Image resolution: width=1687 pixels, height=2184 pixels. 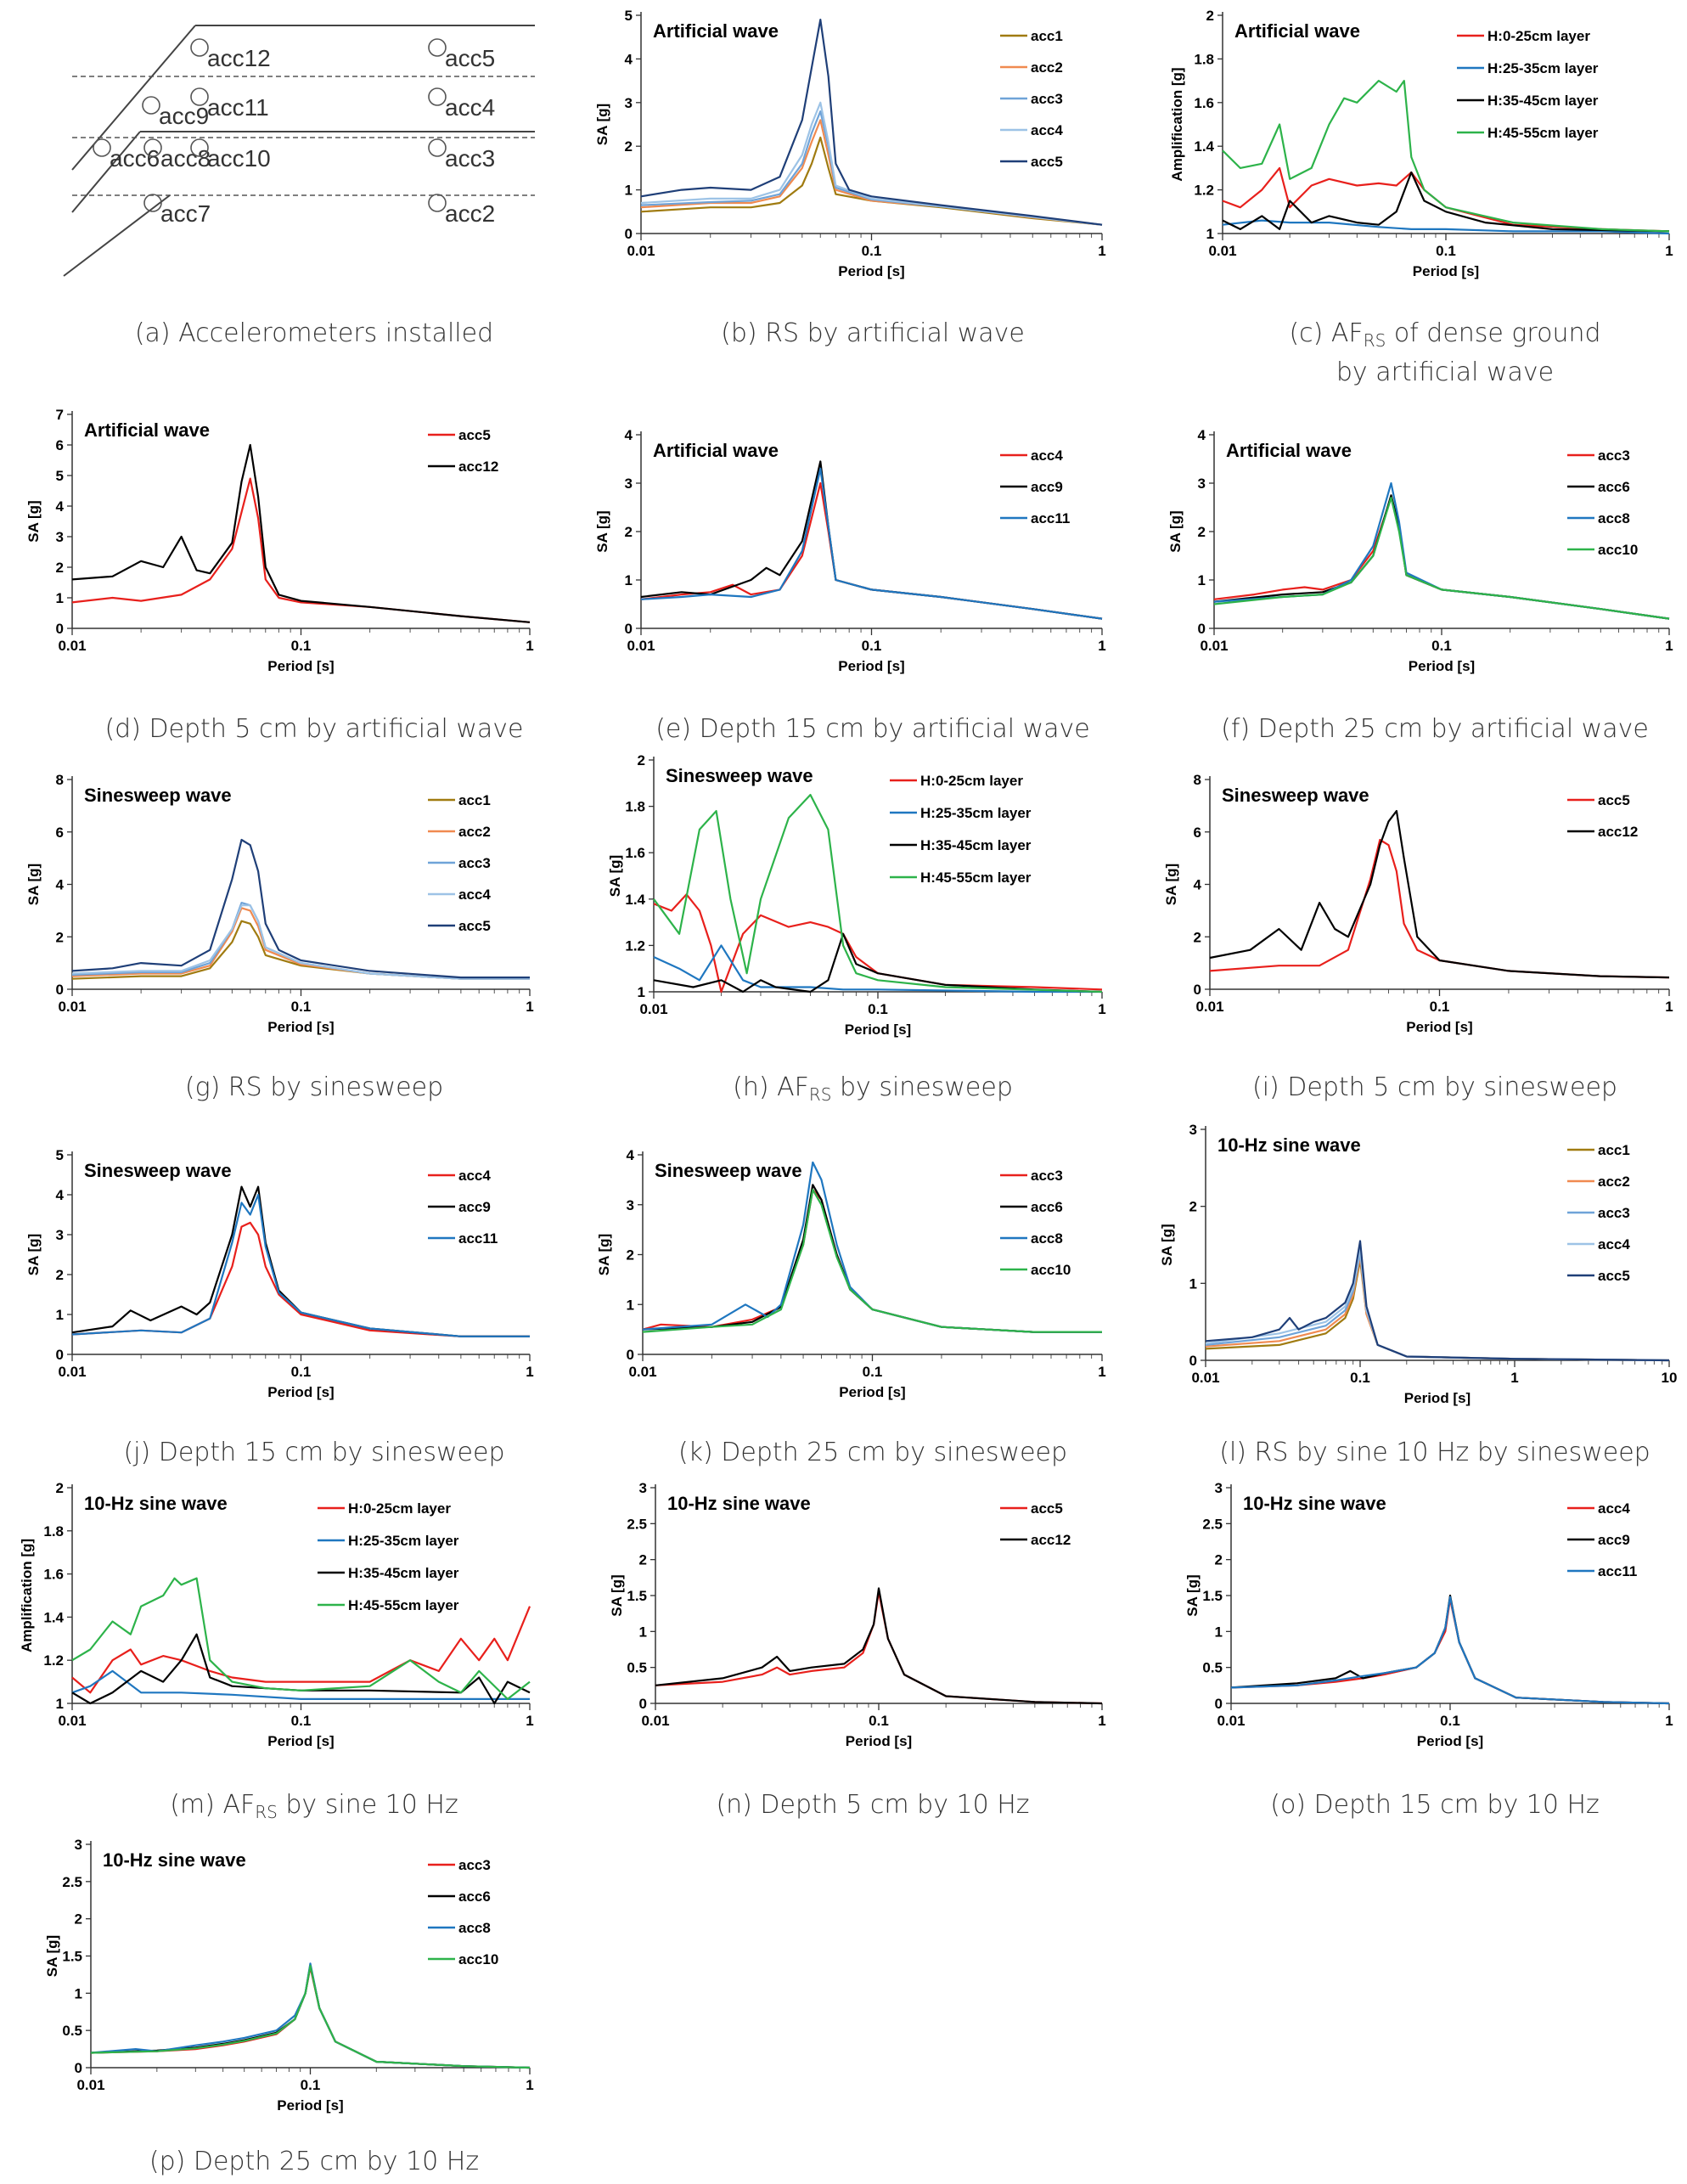 I want to click on legend-label: acc11, so click(x=1617, y=1571).